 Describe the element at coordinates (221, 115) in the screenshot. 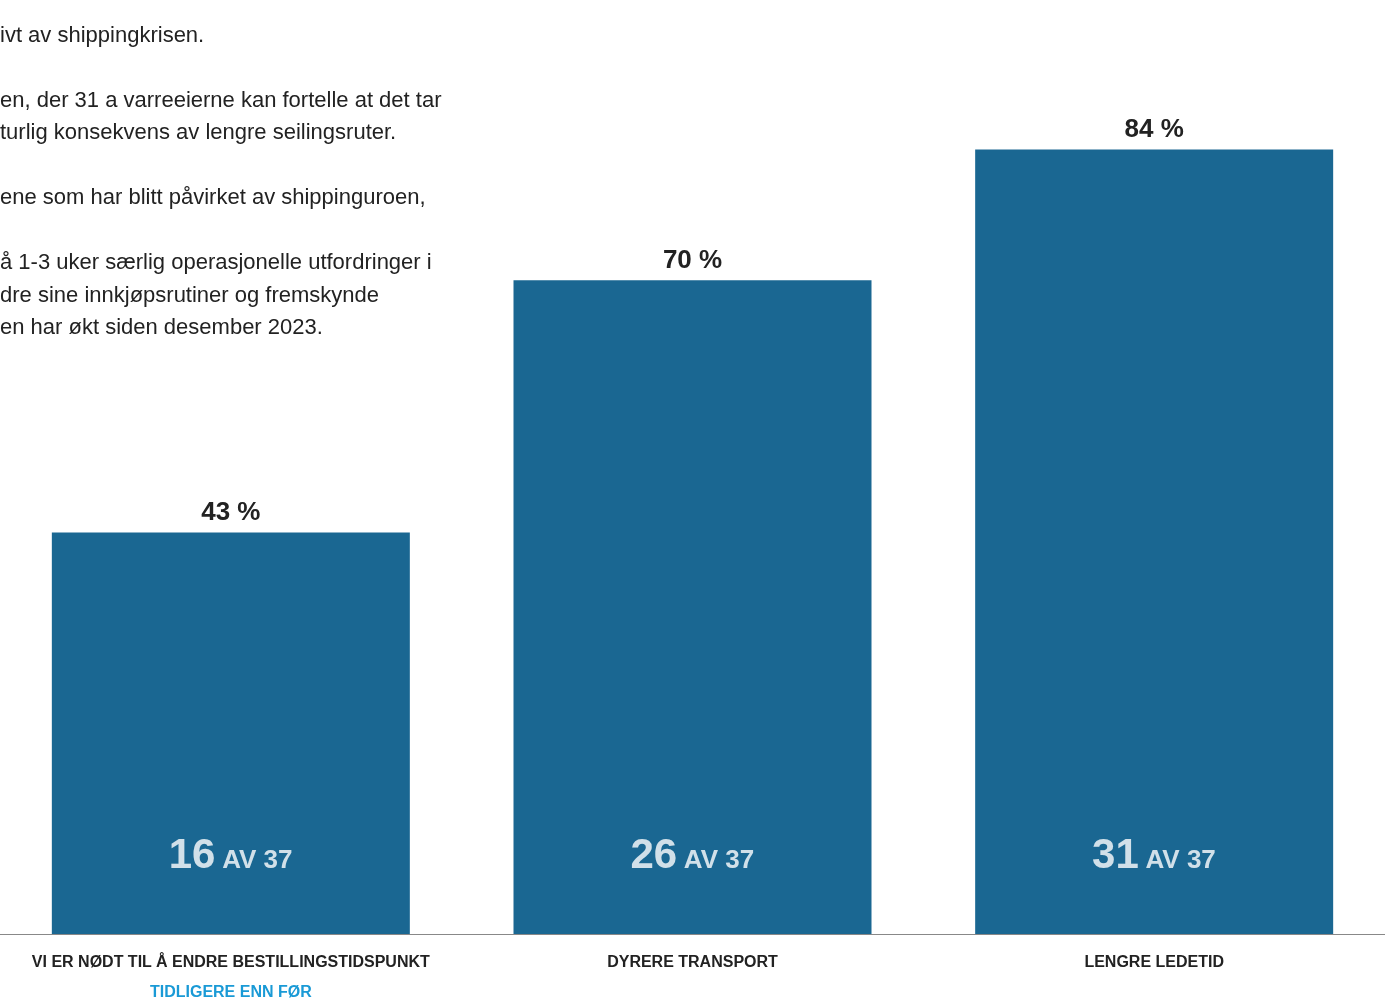

I see `text: en, der 31 a varreeierne kan fortelle at det tar turlig konsekvens av lengre seilingsruter.` at that location.